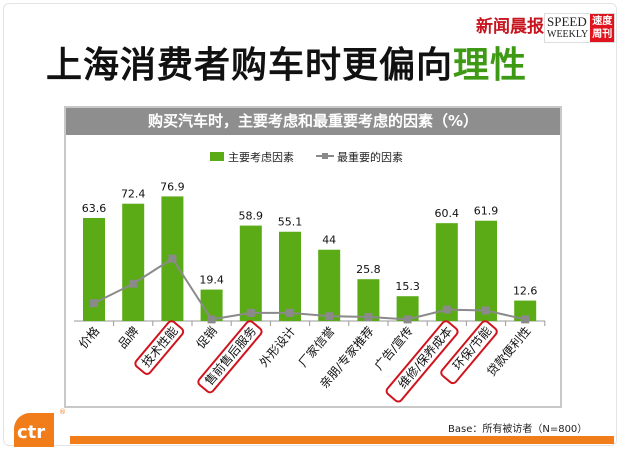  What do you see at coordinates (368, 269) in the screenshot?
I see `bar-data-label: 25.8` at bounding box center [368, 269].